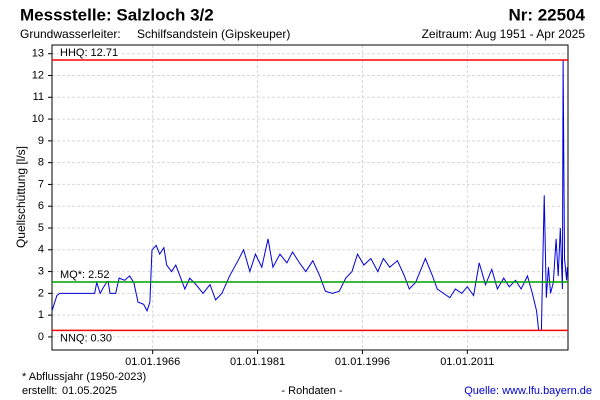 The image size is (600, 400). Describe the element at coordinates (41, 293) in the screenshot. I see `y-tick-label: 2` at that location.